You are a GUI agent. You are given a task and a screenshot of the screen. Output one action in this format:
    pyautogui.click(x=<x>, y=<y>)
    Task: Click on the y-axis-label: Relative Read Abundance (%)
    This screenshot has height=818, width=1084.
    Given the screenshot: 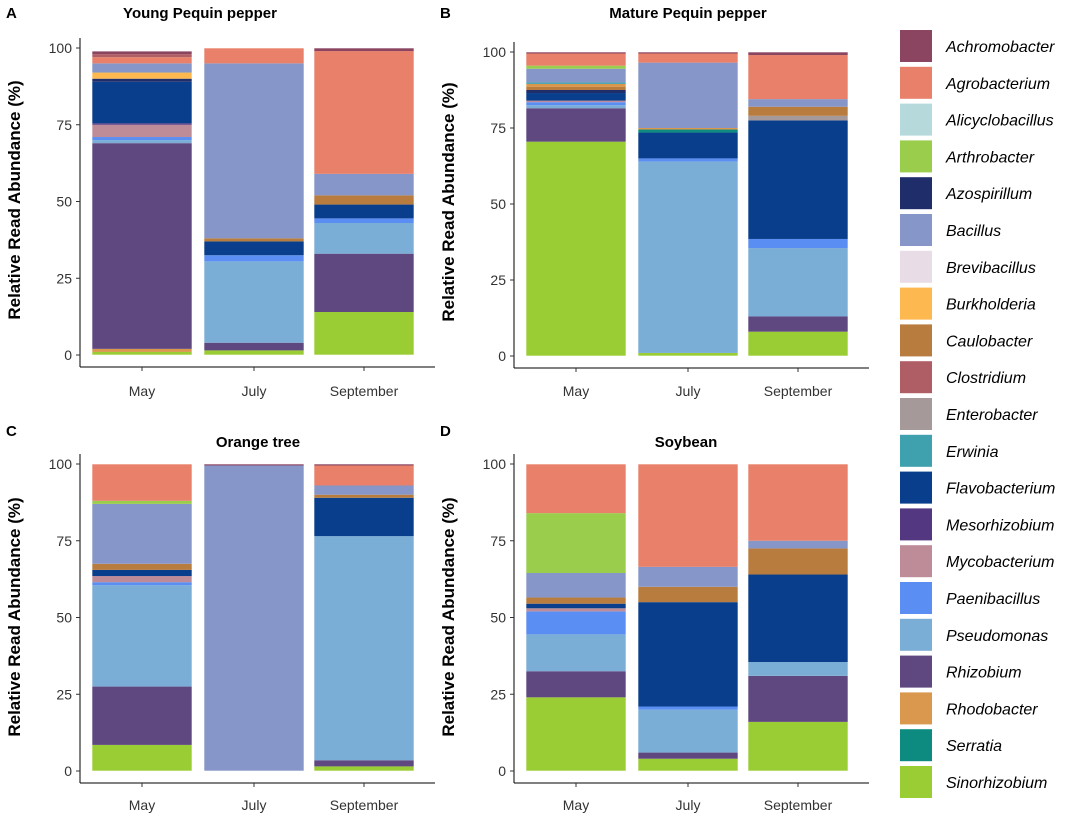 What is the action you would take?
    pyautogui.click(x=448, y=616)
    